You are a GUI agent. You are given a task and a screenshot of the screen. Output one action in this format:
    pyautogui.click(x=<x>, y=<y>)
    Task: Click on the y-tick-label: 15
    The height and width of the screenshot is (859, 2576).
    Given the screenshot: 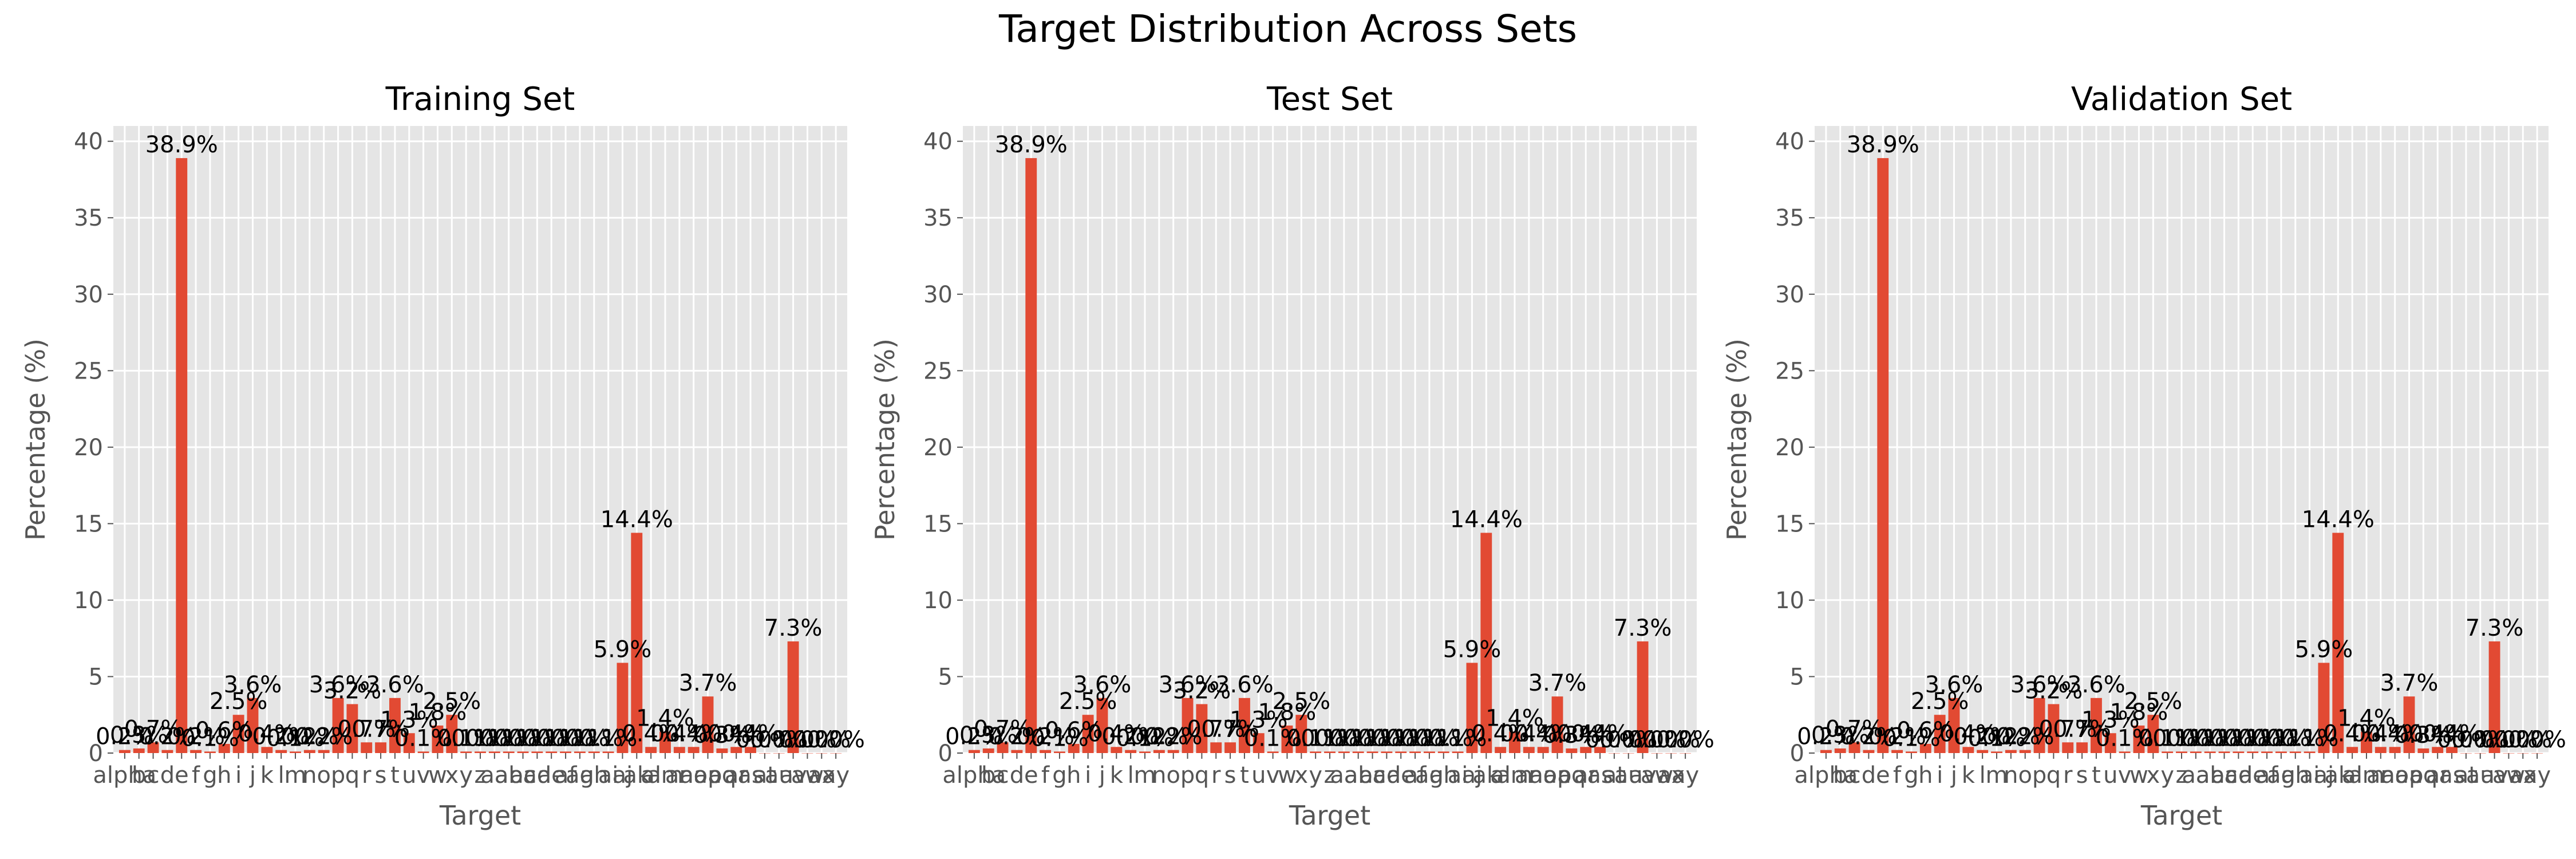 What is the action you would take?
    pyautogui.click(x=938, y=524)
    